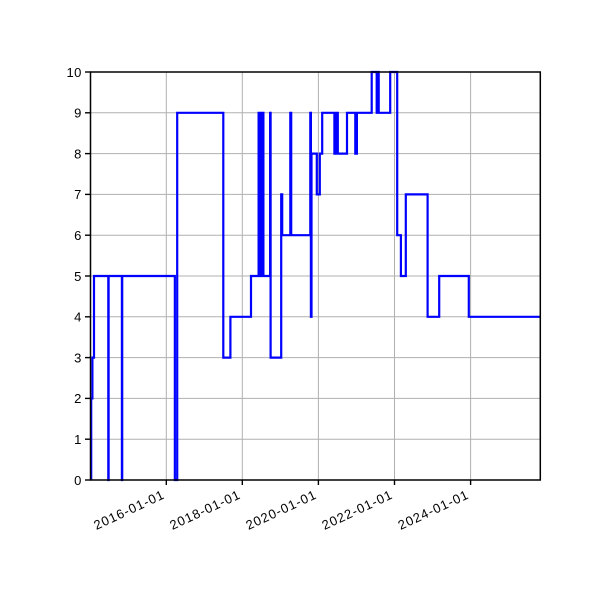 The width and height of the screenshot is (600, 600). Describe the element at coordinates (78, 357) in the screenshot. I see `svg-text: 3` at that location.